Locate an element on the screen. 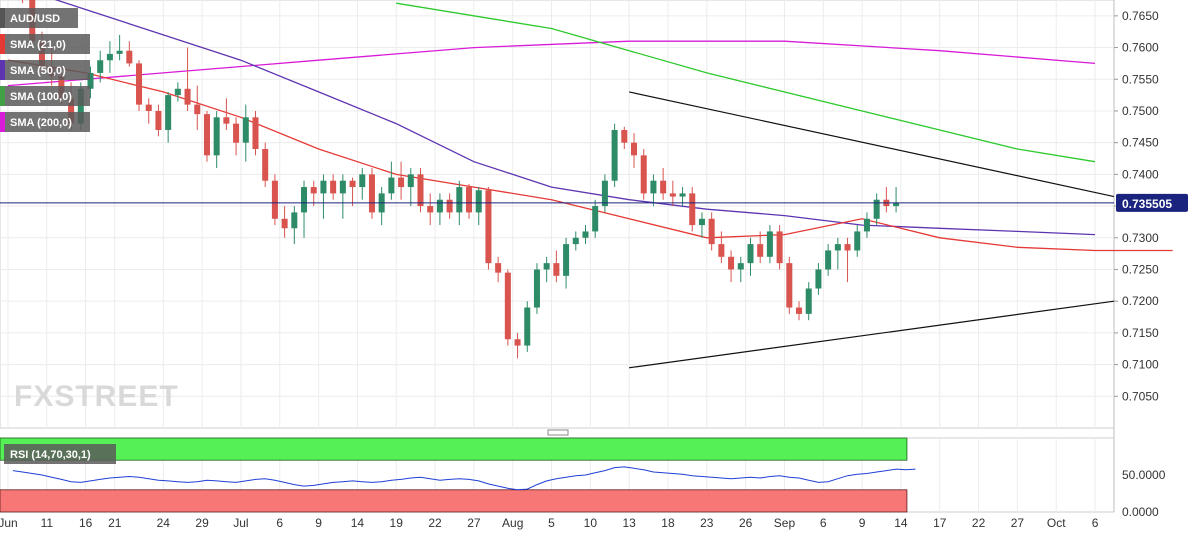 This screenshot has width=1194, height=540. legend-label: SMA (21,0) is located at coordinates (38, 45).